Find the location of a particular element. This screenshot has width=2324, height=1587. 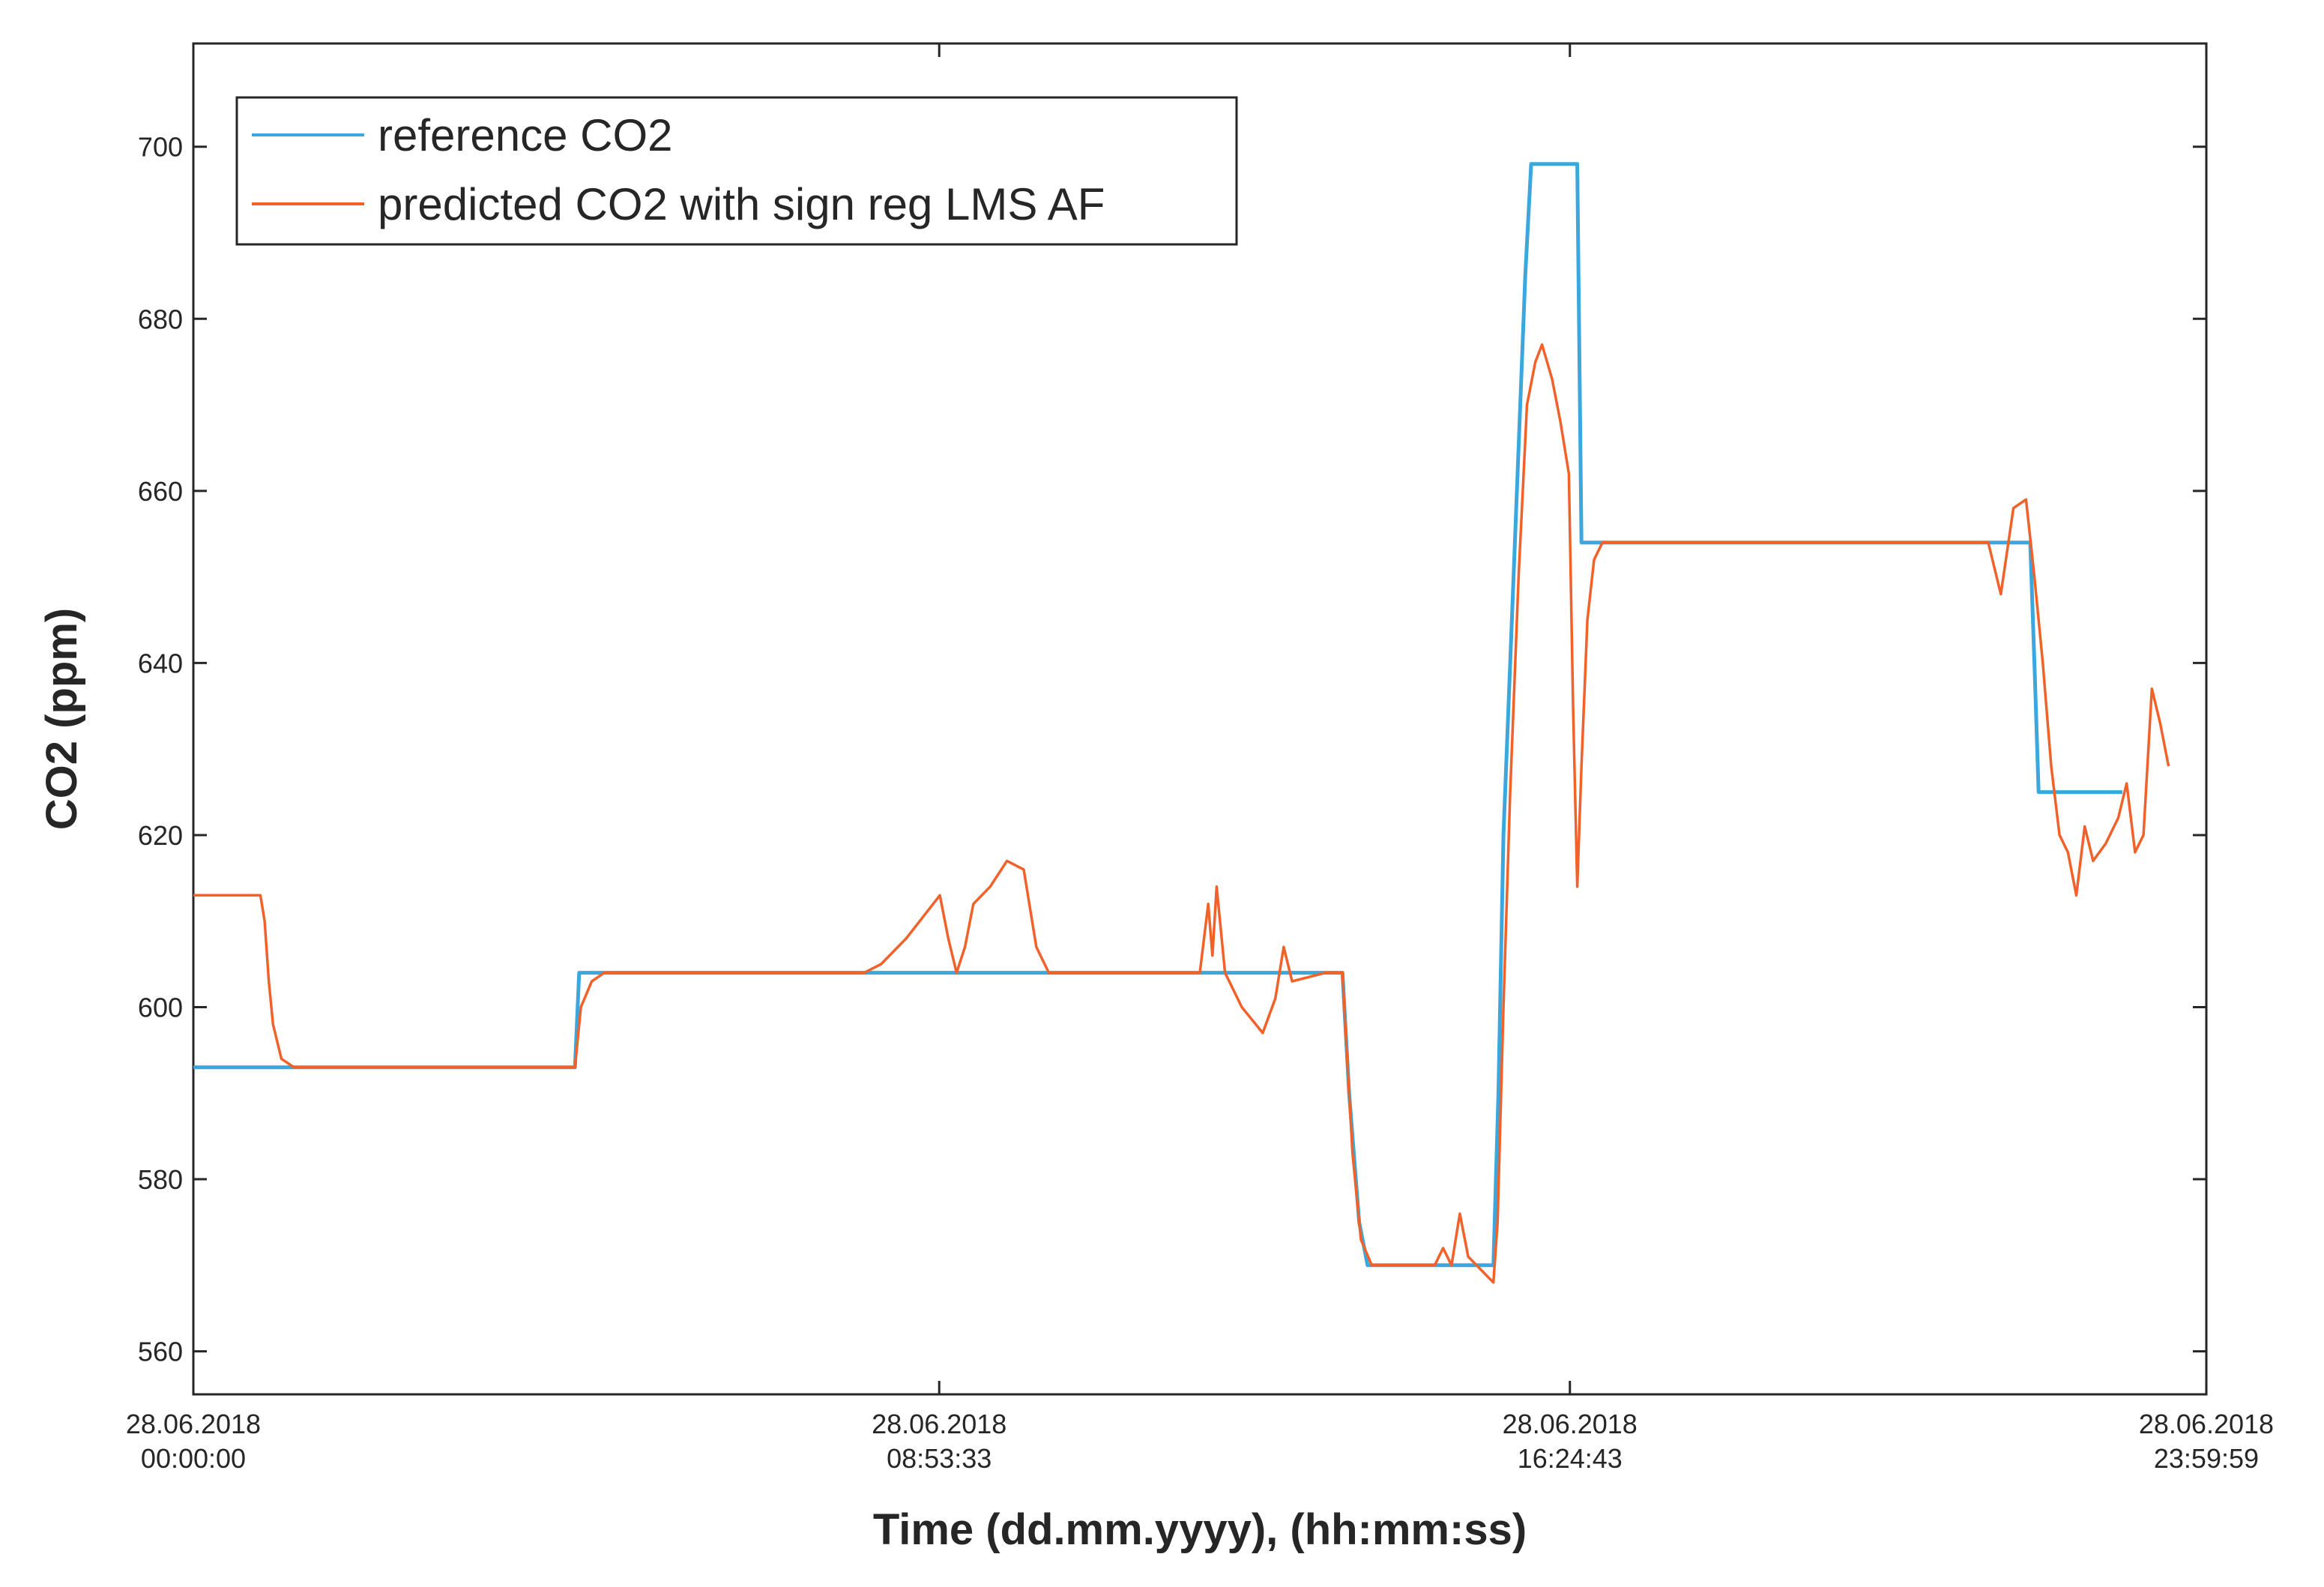

legend-box is located at coordinates (736, 171).